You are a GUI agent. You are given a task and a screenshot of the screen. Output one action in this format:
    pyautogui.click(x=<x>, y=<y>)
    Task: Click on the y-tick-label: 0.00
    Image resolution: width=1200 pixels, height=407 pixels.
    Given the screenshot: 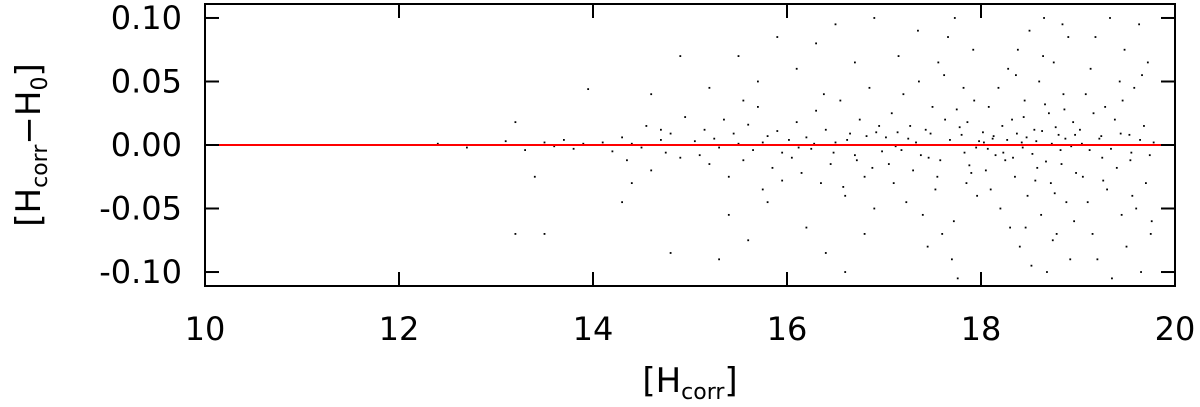 What is the action you would take?
    pyautogui.click(x=146, y=145)
    